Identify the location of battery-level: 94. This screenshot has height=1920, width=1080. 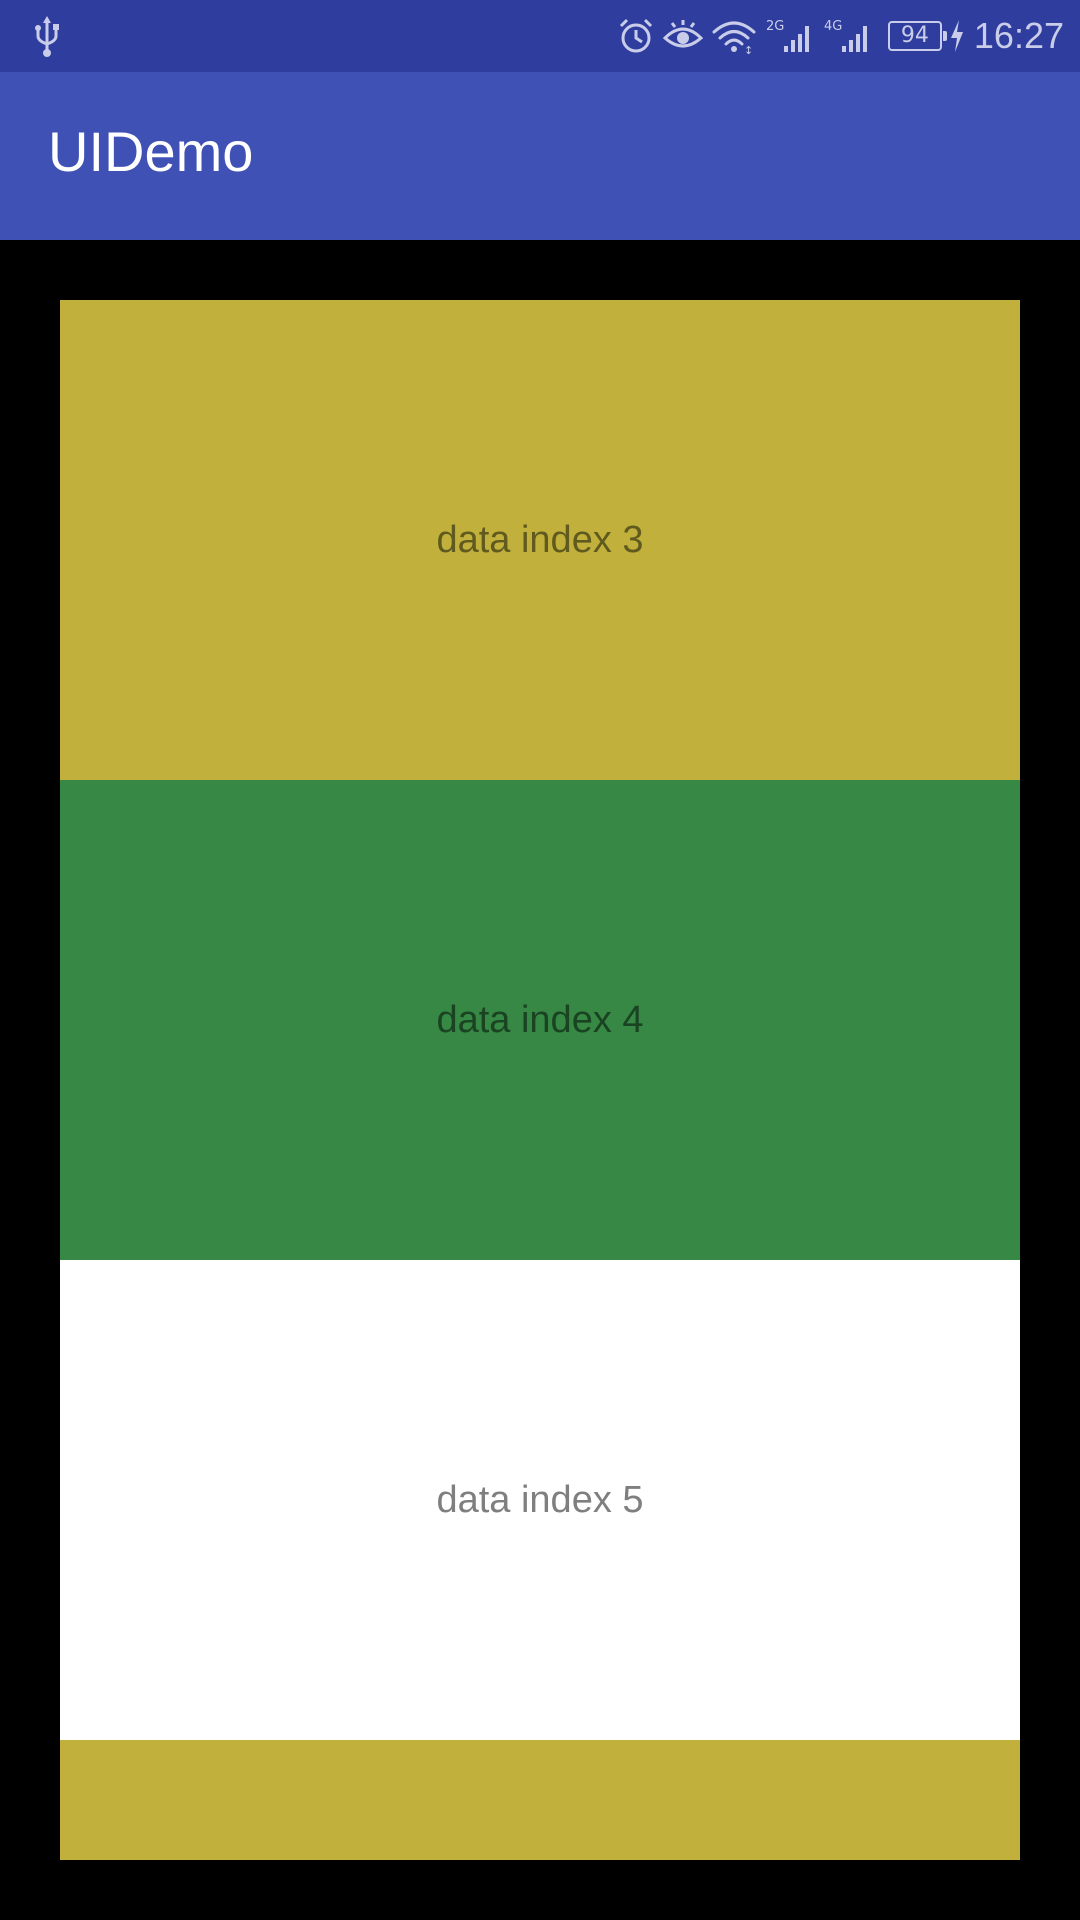
(914, 35).